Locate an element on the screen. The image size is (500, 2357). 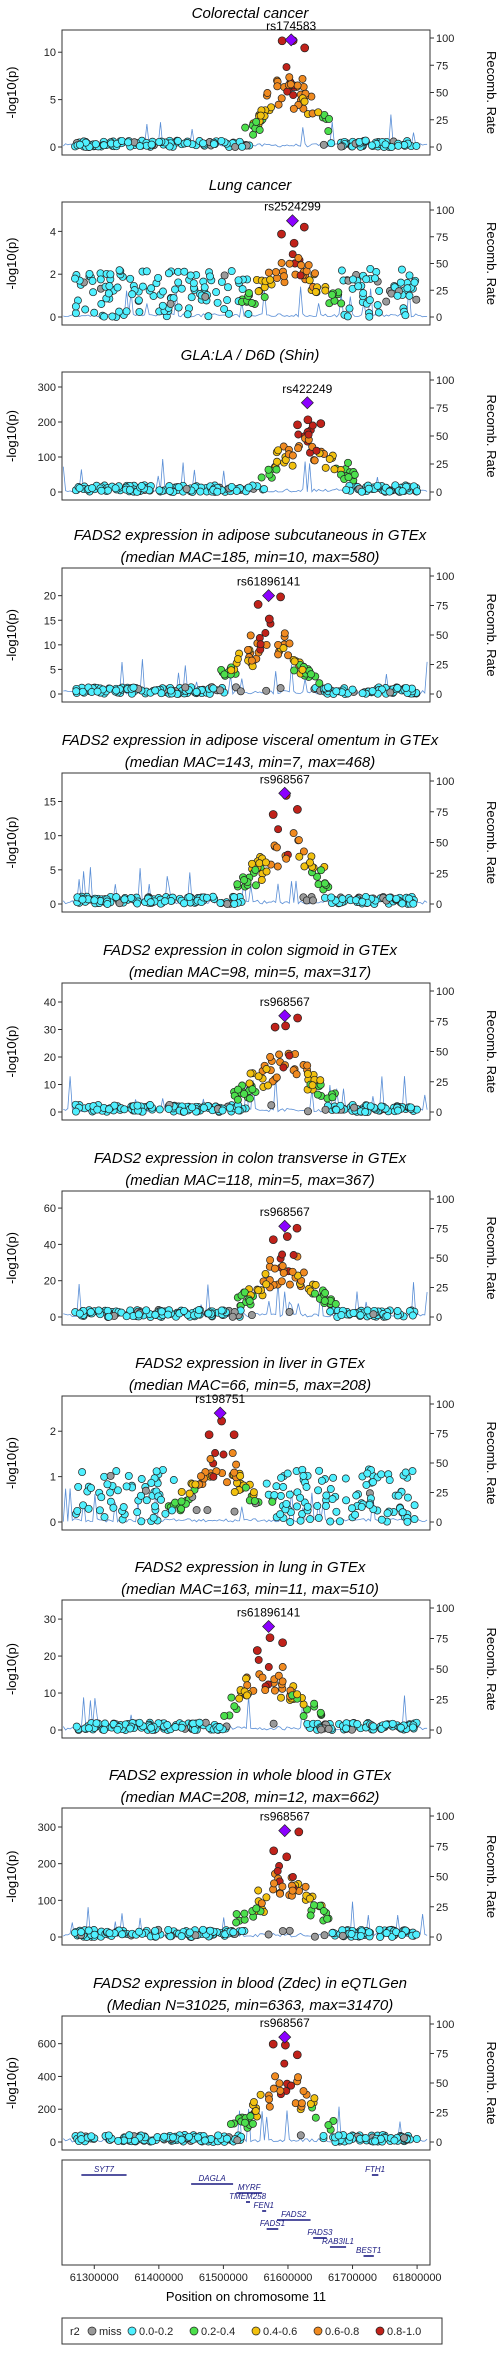
legend-swatch is located at coordinates (132, 2331).